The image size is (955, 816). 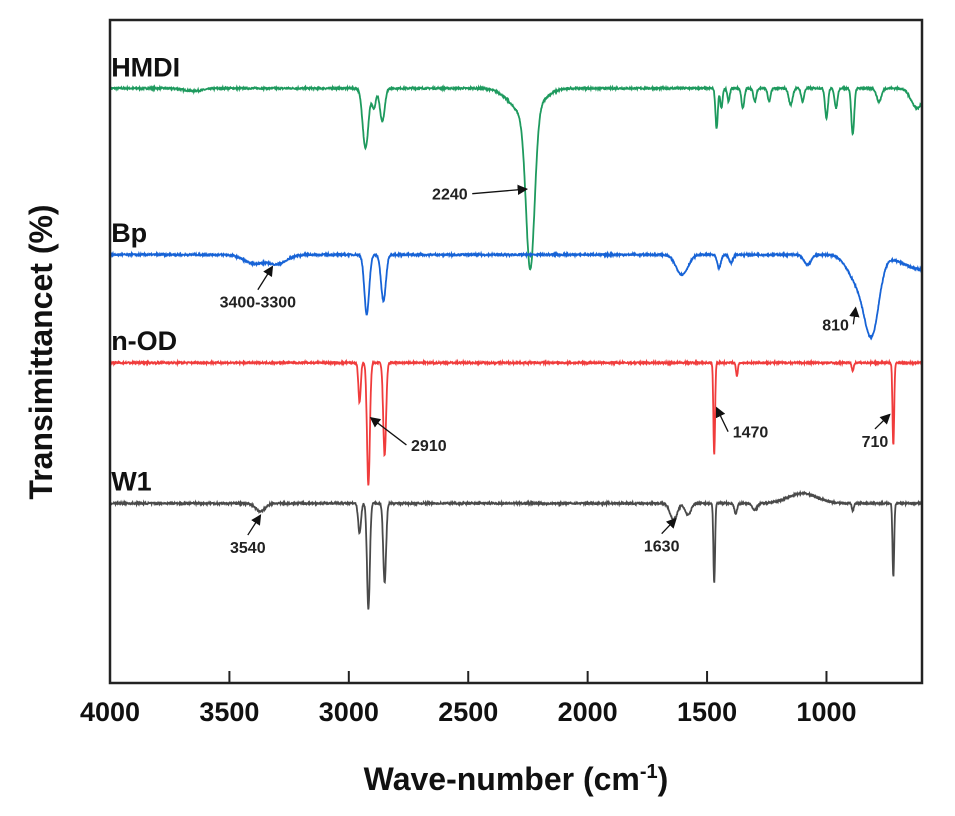 I want to click on x-axis: 4000 3500 3000 2500 2000 1500 1000, so click(x=468, y=699).